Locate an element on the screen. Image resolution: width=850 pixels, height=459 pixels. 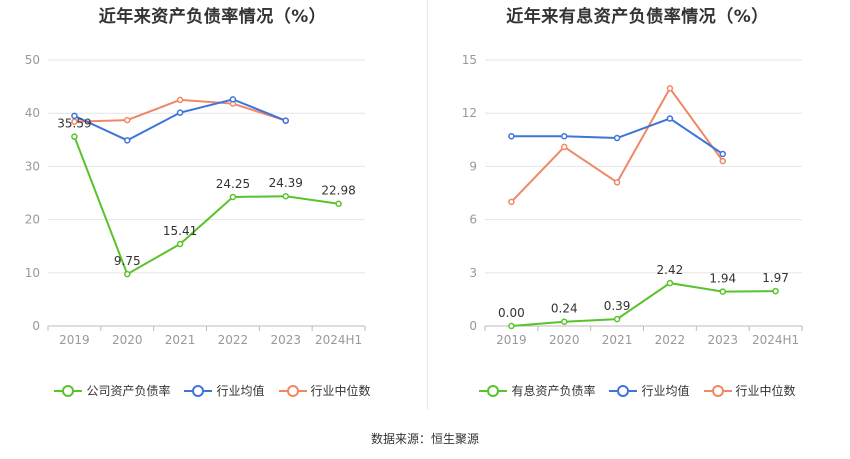
data-label: 35.59 is located at coordinates (74, 124).